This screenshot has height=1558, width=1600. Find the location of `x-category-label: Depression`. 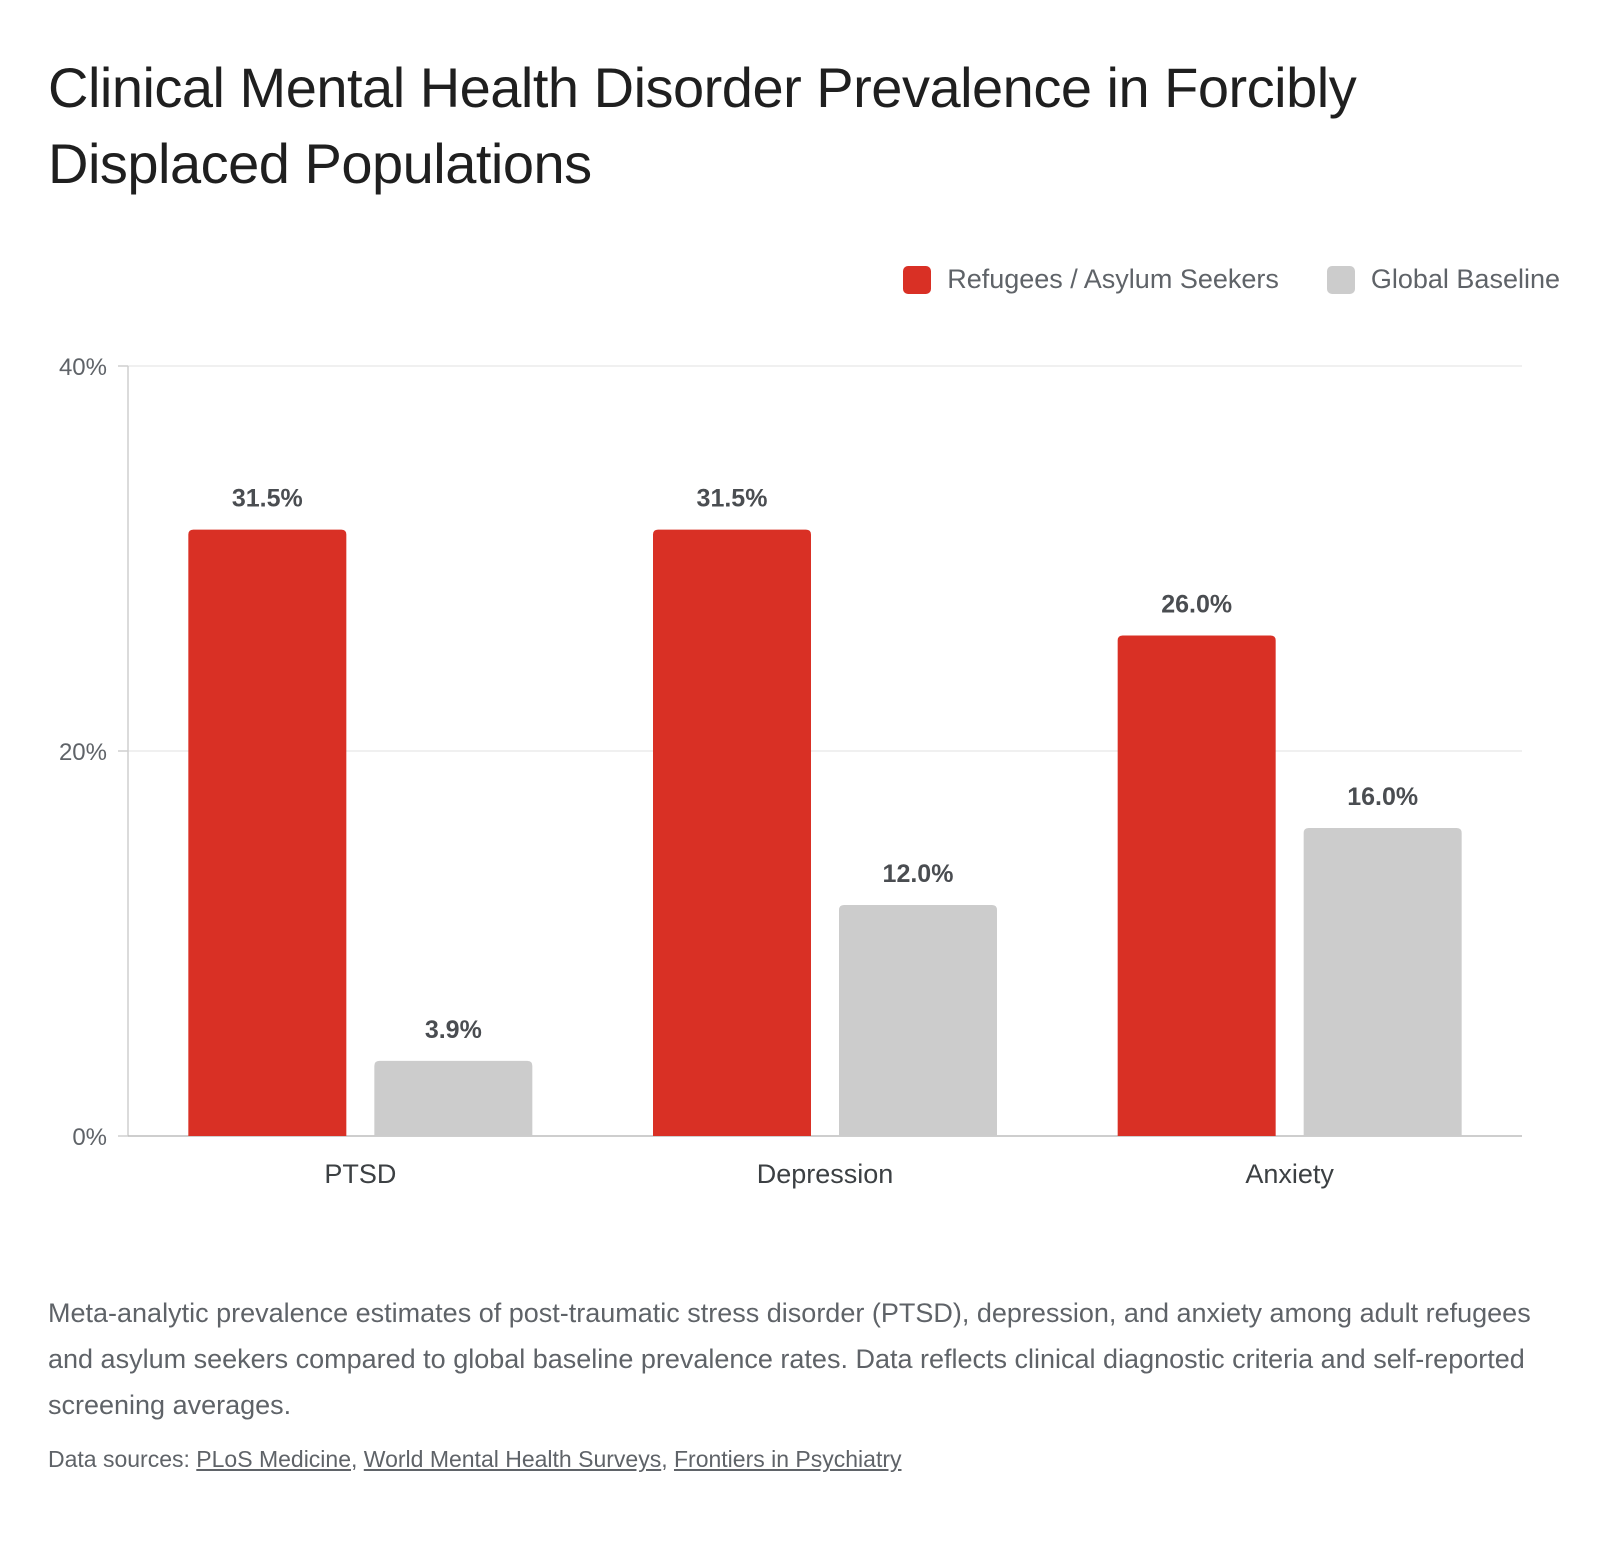

x-category-label: Depression is located at coordinates (825, 1174).